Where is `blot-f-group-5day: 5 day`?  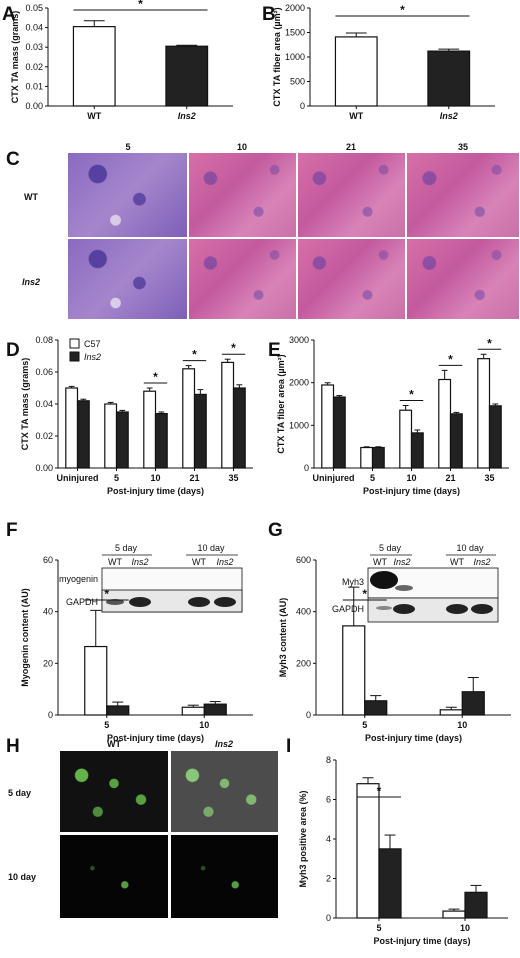
blot-f-group-5day: 5 day is located at coordinates (126, 548).